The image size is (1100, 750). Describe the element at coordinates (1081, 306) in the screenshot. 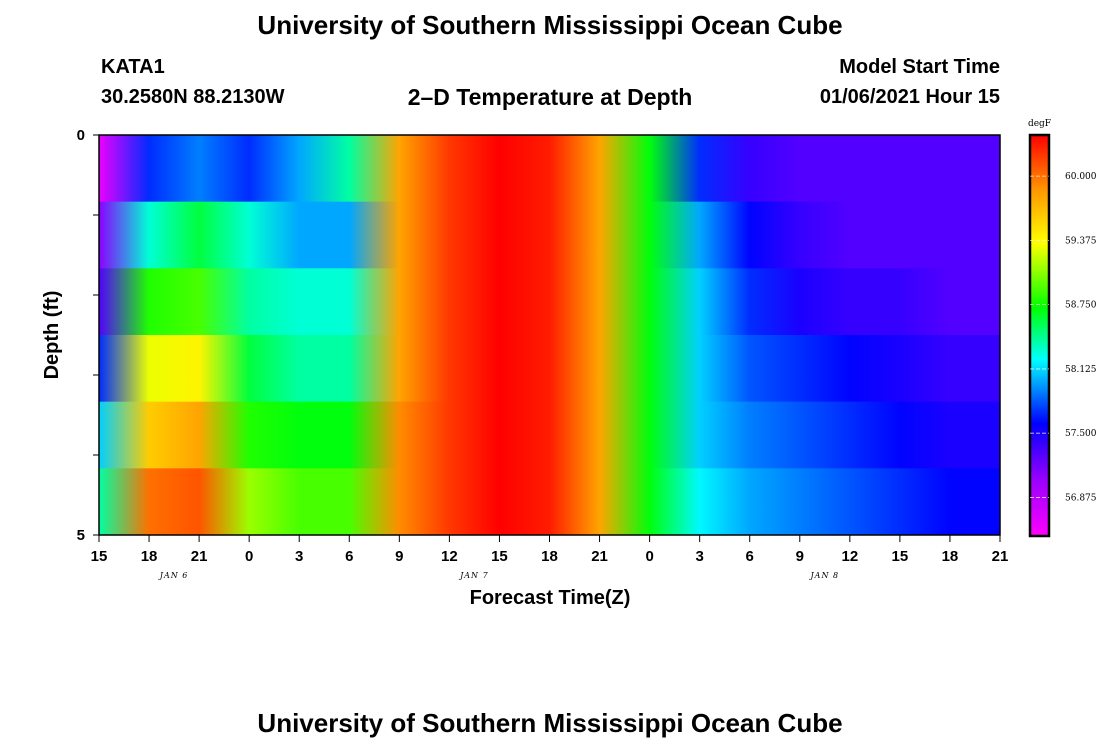

I see `colorbar-tick-label: 58.750` at that location.